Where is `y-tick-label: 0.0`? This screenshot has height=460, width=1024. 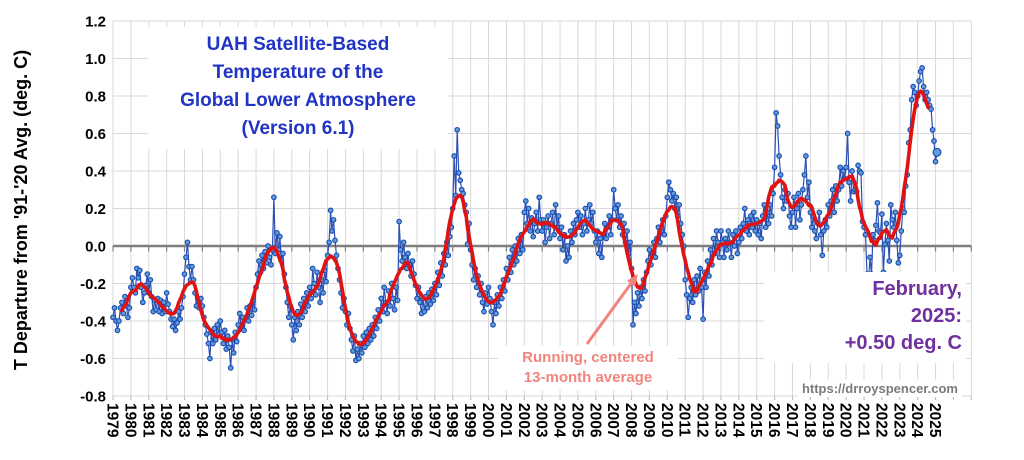
y-tick-label: 0.0 is located at coordinates (95, 247).